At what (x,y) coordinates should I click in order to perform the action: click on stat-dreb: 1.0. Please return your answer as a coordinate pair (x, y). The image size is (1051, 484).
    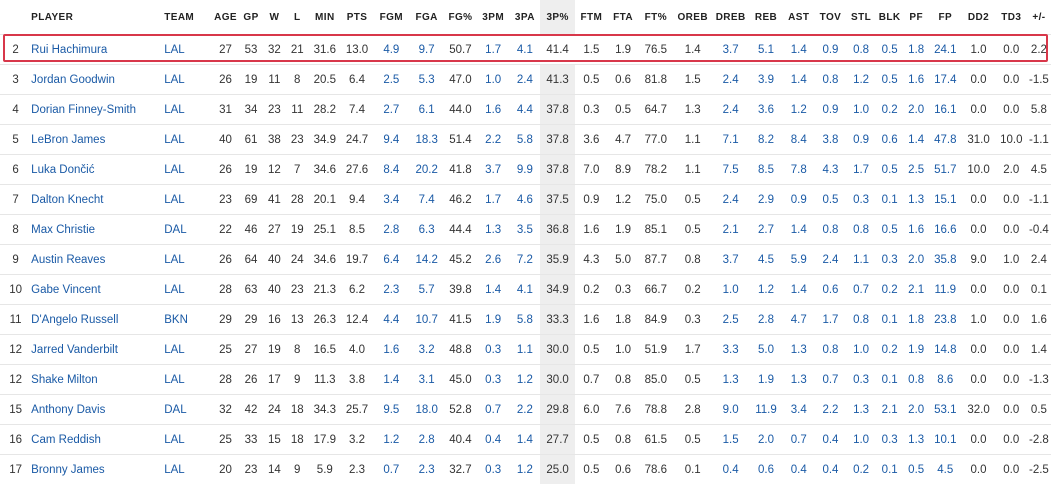
    Looking at the image, I should click on (730, 290).